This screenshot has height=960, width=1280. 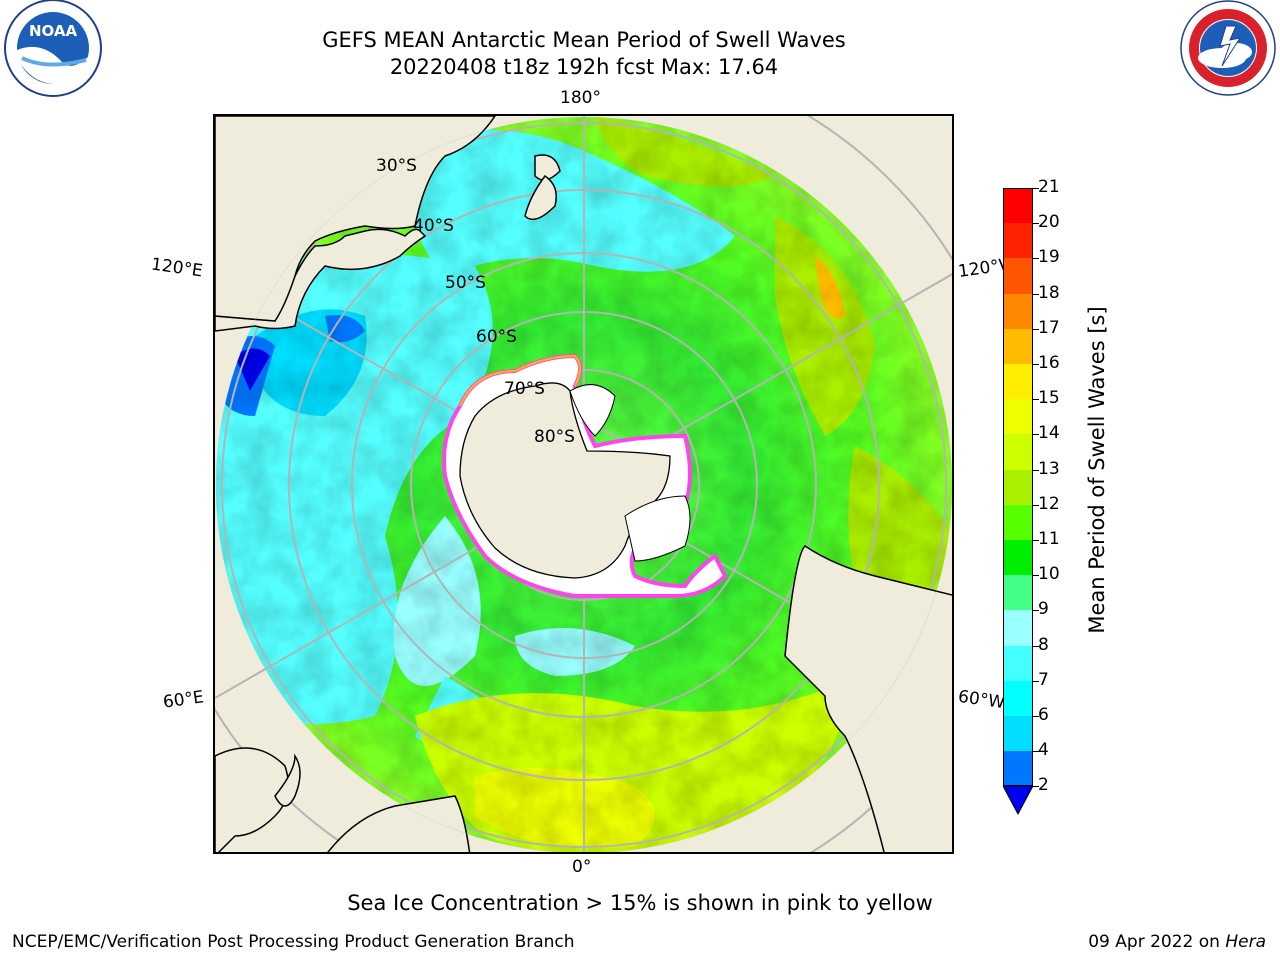 I want to click on footer-date: 09 Apr 2022 on Hera, so click(x=1177, y=942).